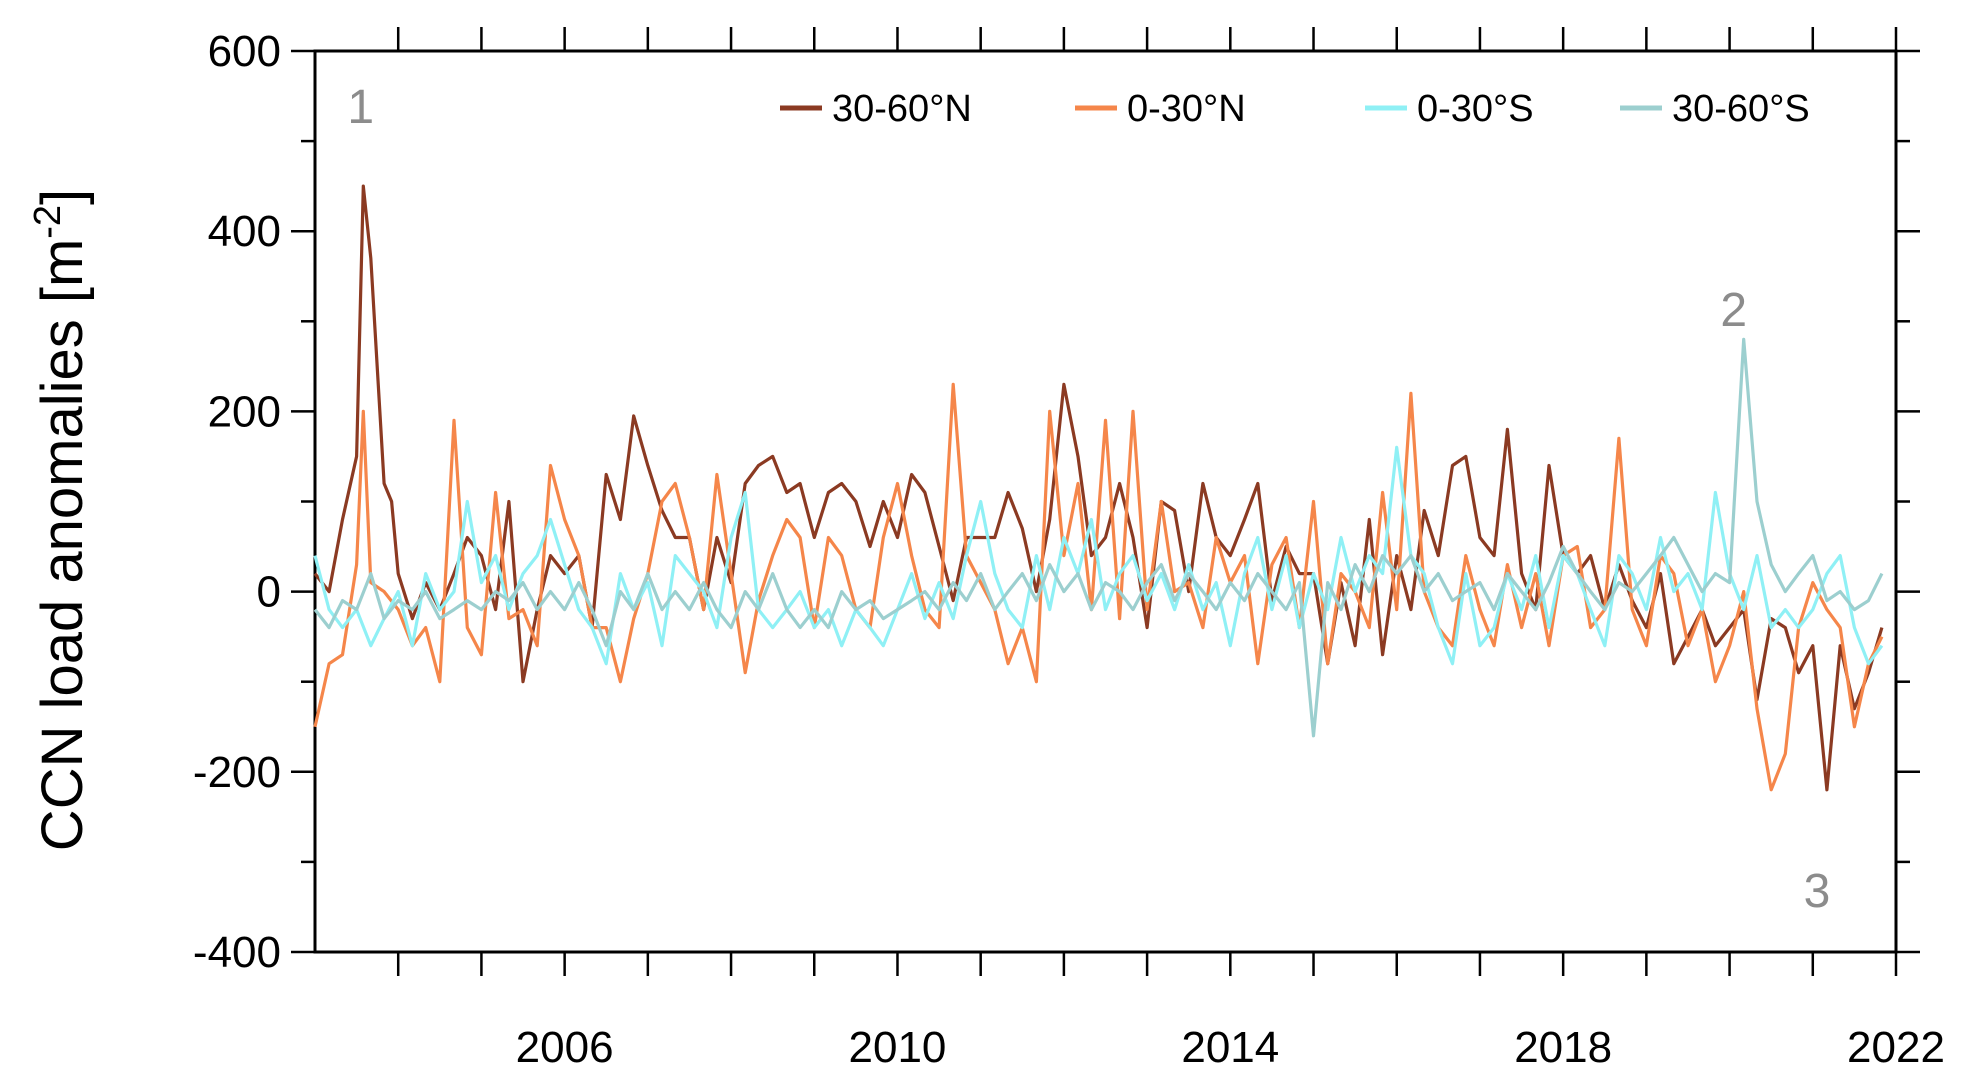  What do you see at coordinates (62, 197) in the screenshot?
I see `y-axis-label-suffix: ]` at bounding box center [62, 197].